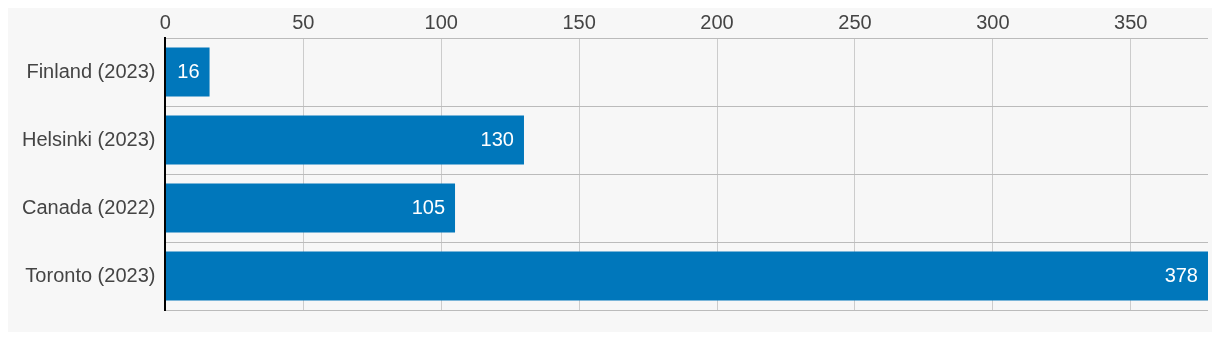  I want to click on data-label: 105, so click(428, 206).